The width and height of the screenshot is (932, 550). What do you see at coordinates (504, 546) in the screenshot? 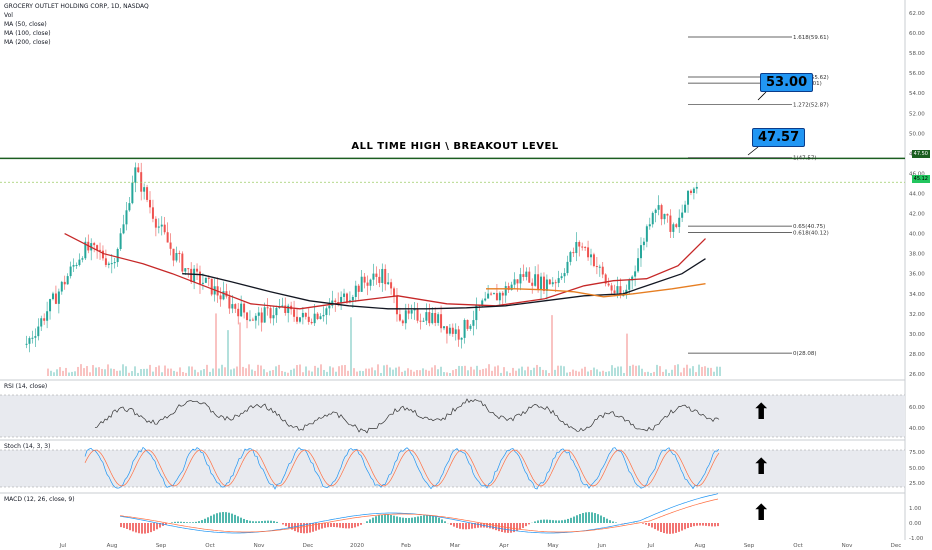
I see `time-tick-label: Apr` at bounding box center [504, 546].